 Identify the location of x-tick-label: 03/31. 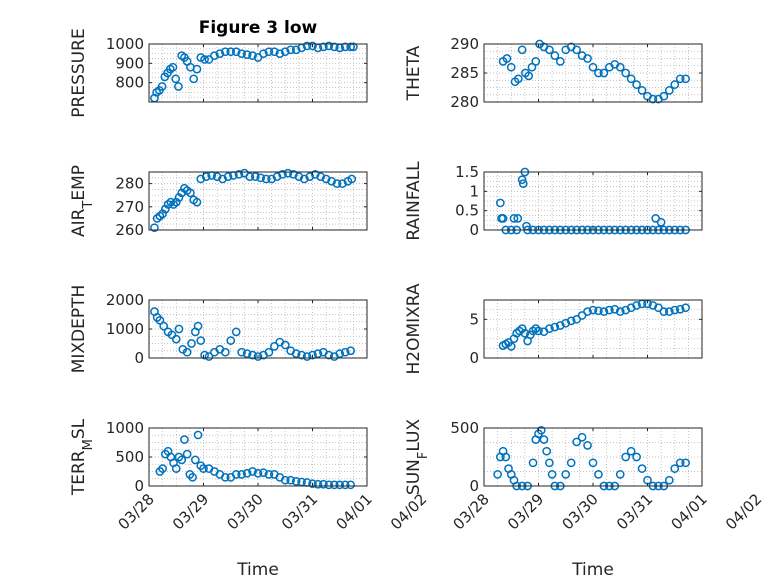
(299, 511).